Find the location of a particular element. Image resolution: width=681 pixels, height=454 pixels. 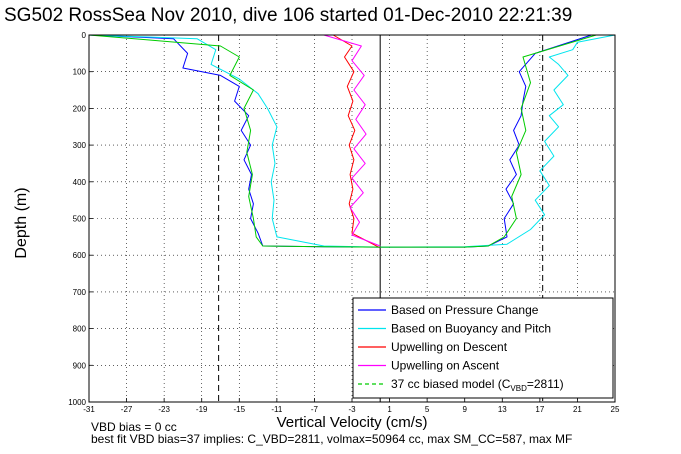

x-tick-label: 5 is located at coordinates (427, 409).